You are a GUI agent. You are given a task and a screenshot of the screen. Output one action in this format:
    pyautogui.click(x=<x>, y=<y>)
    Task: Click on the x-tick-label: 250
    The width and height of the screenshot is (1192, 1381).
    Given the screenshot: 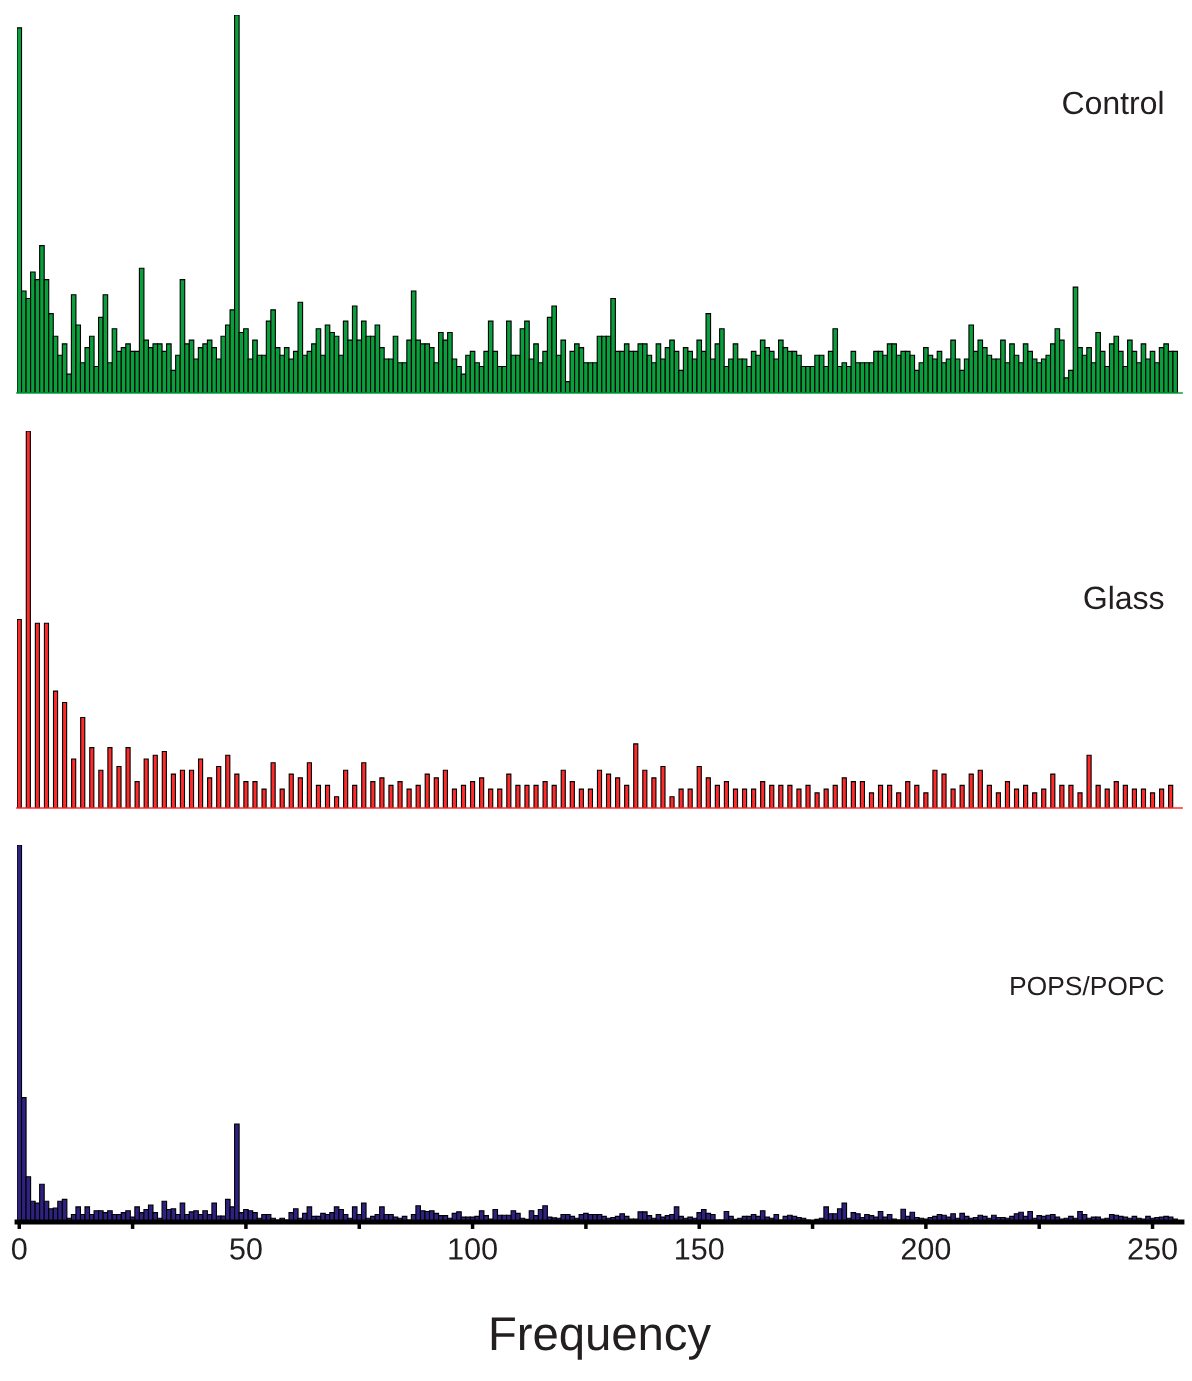 What is the action you would take?
    pyautogui.click(x=1152, y=1249)
    